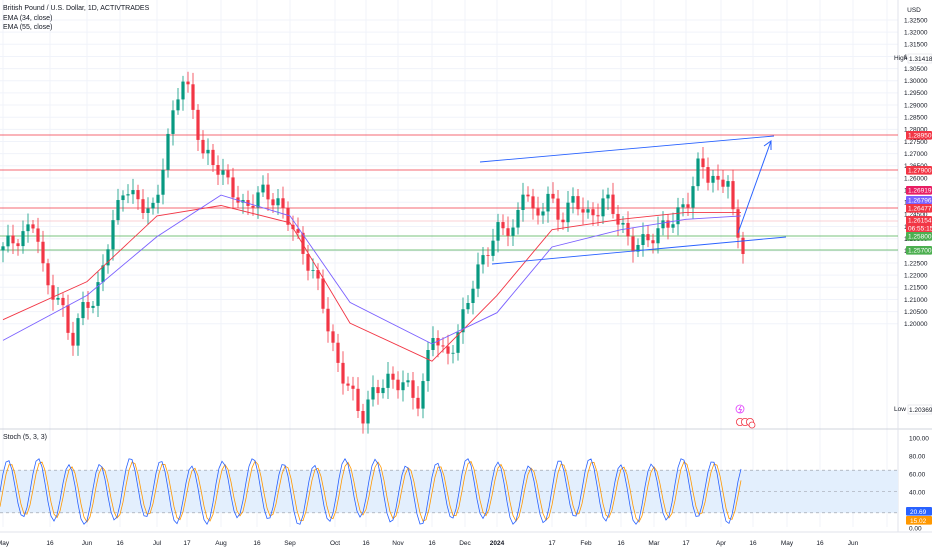  What do you see at coordinates (917, 492) in the screenshot?
I see `stoch-tick: 40.00` at bounding box center [917, 492].